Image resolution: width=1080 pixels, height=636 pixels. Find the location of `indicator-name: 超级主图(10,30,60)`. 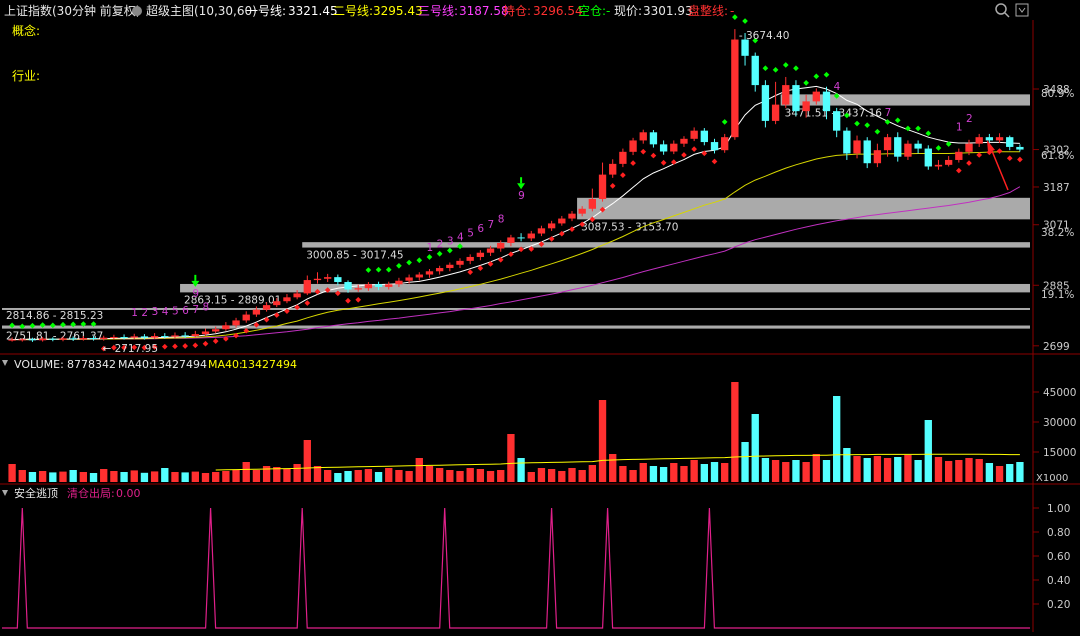

indicator-name: 超级主图(10,30,60) is located at coordinates (201, 10).